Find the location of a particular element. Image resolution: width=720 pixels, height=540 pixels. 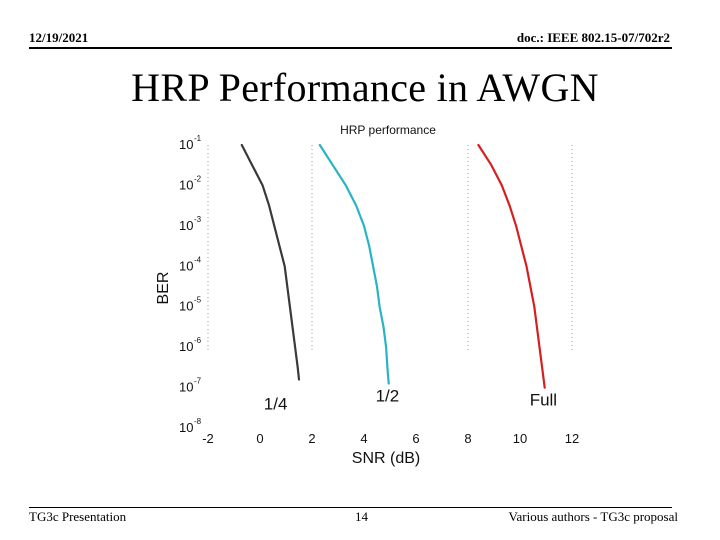

y-tick-exponent: -2 is located at coordinates (198, 178).